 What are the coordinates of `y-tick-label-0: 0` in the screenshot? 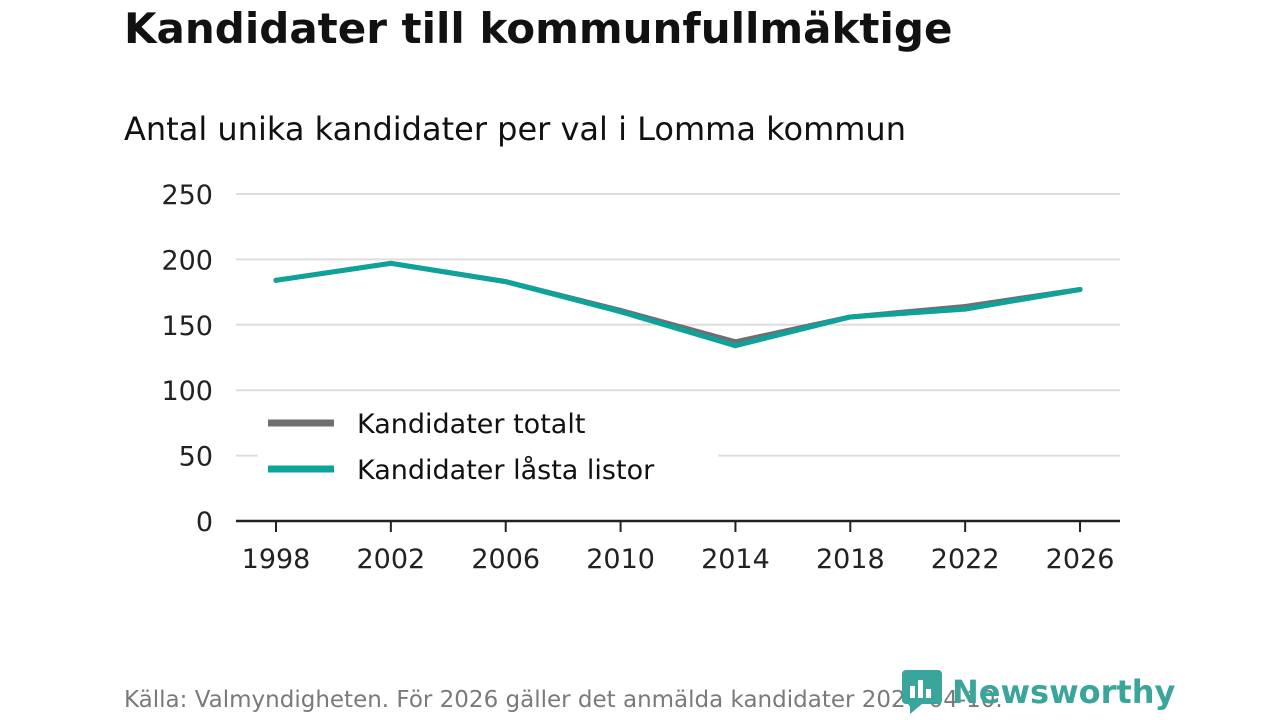 It's located at (204, 522).